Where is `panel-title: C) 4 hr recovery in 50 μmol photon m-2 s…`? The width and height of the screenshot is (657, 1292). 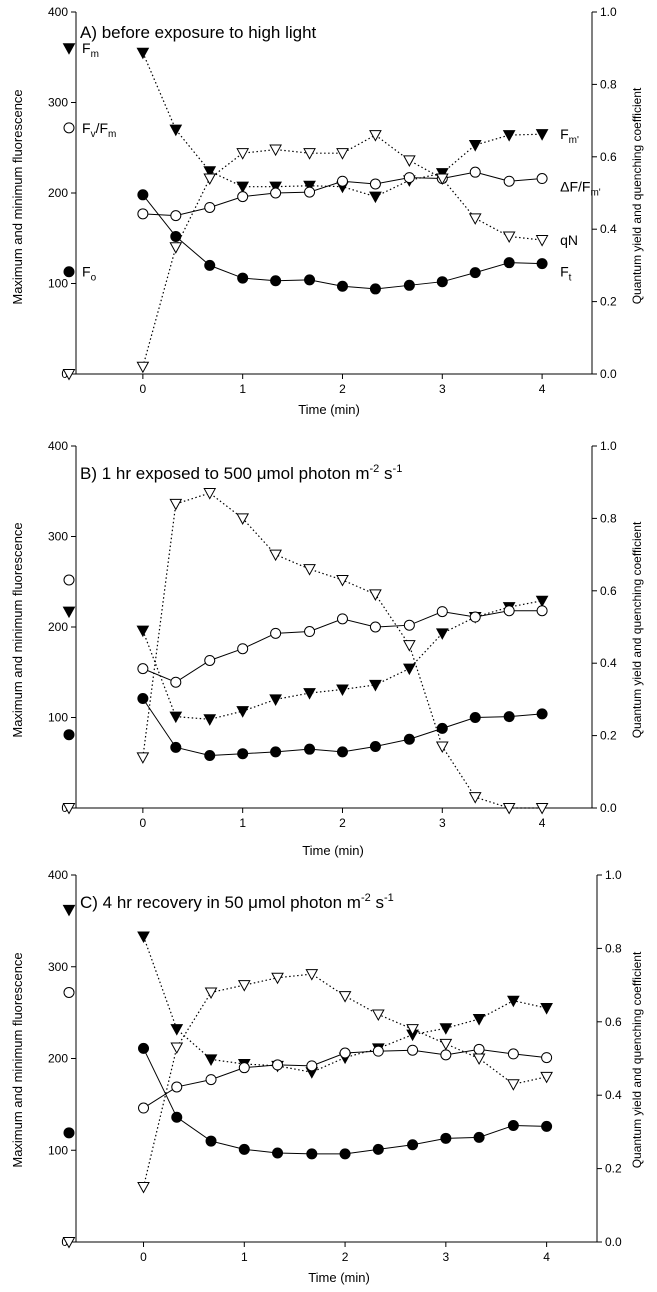 panel-title: C) 4 hr recovery in 50 μmol photon m-2 s… is located at coordinates (237, 902).